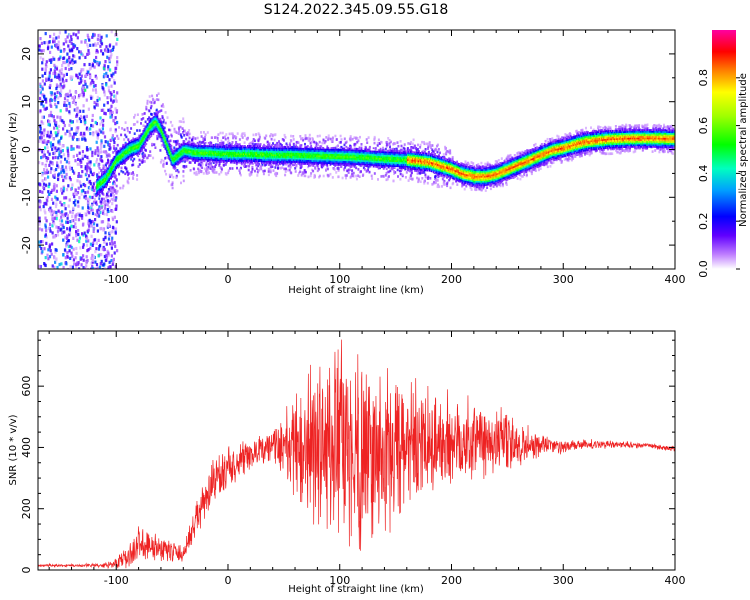 This screenshot has width=750, height=600. Describe the element at coordinates (675, 279) in the screenshot. I see `spectrogram-xtick-label: 400` at that location.